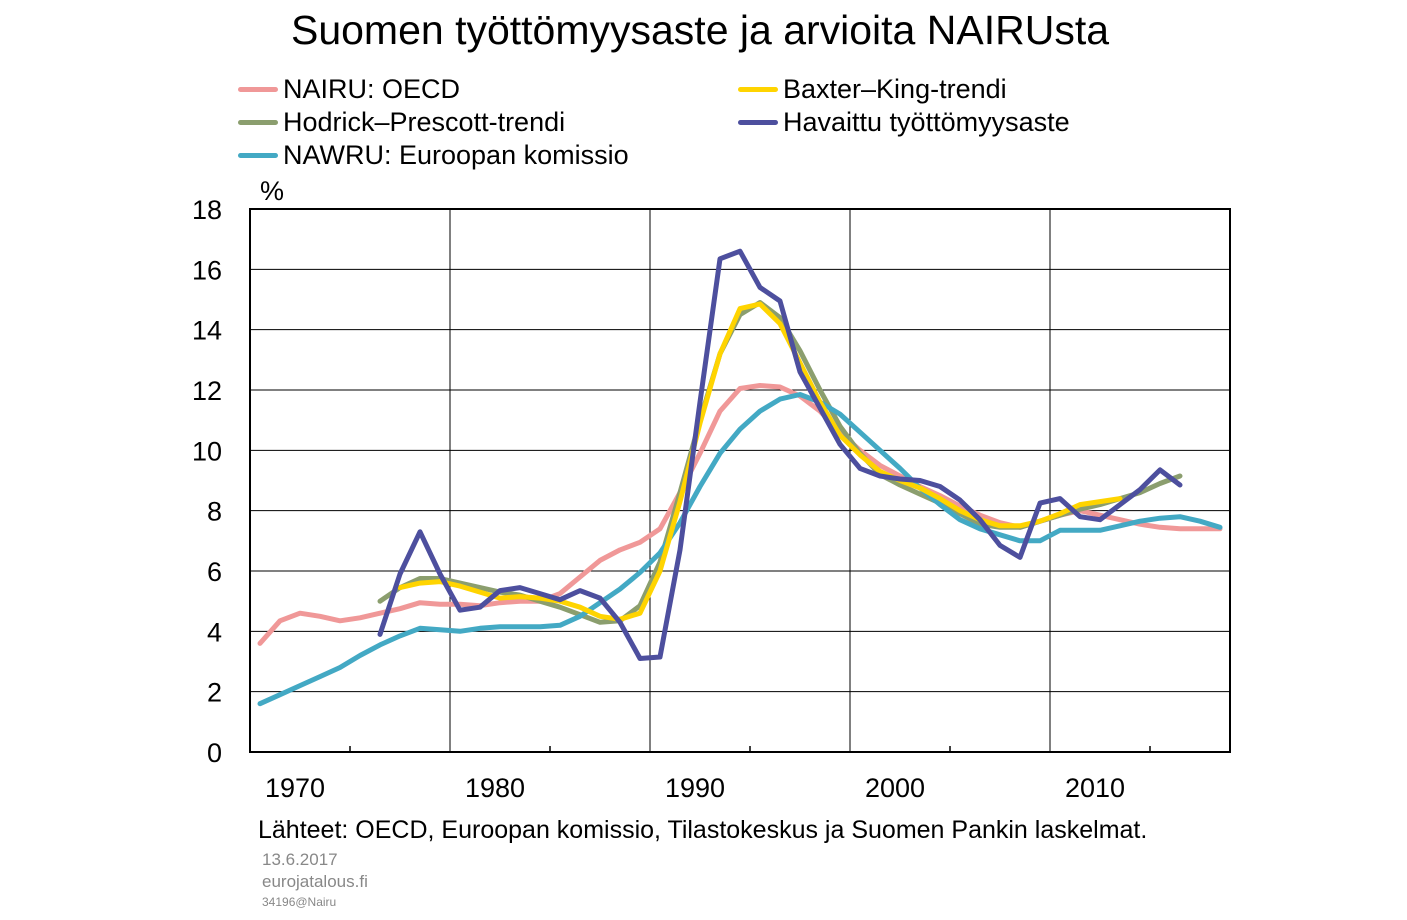  What do you see at coordinates (207, 451) in the screenshot?
I see `y-tick-label: 10` at bounding box center [207, 451].